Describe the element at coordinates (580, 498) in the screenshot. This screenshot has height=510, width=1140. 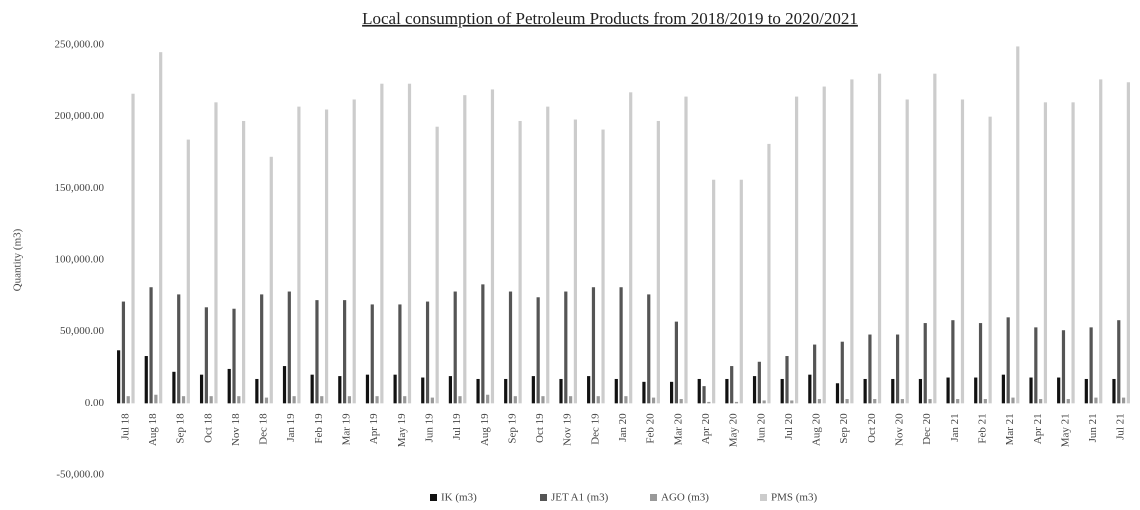
I see `legend-label: JET A1 (m3)` at that location.